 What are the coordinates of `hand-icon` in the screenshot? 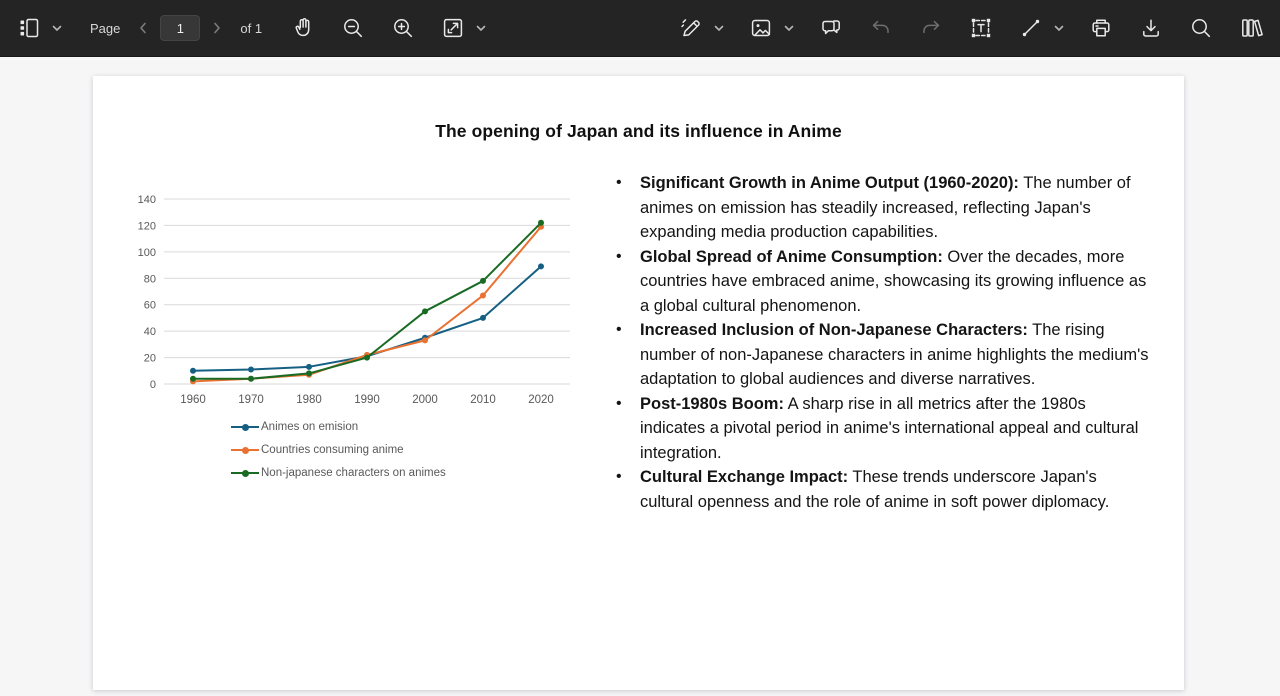 It's located at (302, 27).